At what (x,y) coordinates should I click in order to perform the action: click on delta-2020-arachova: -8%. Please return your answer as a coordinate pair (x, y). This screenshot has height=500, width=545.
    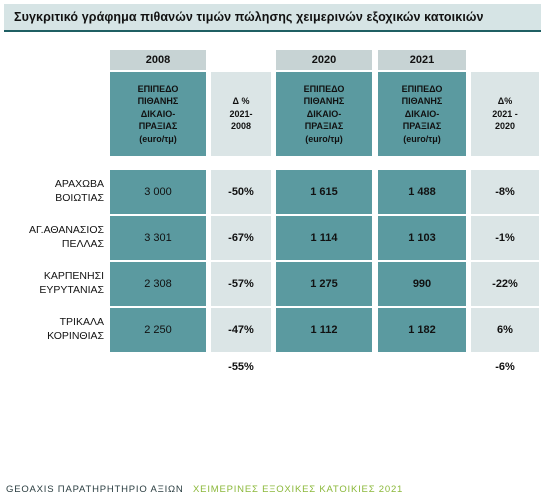
    Looking at the image, I should click on (505, 192).